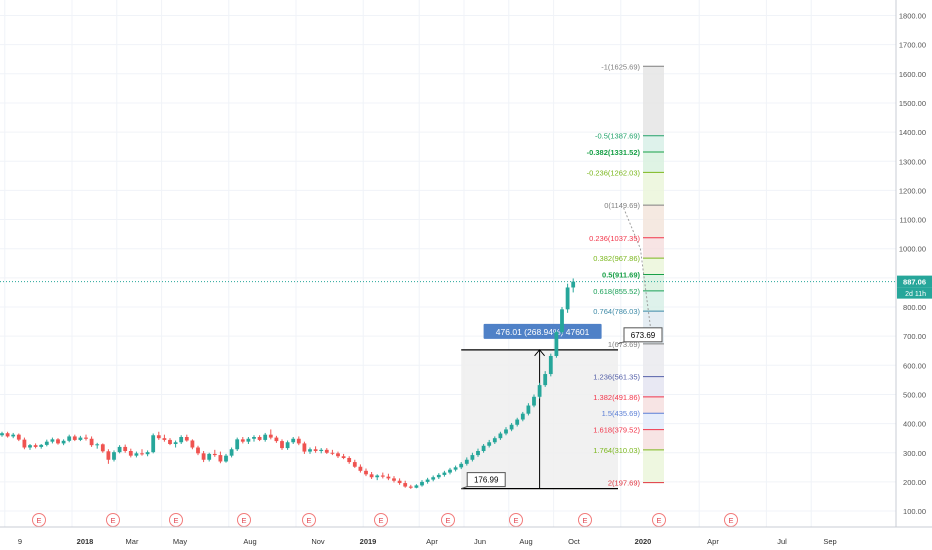 This screenshot has width=932, height=550. I want to click on projection-label-box, so click(542, 331).